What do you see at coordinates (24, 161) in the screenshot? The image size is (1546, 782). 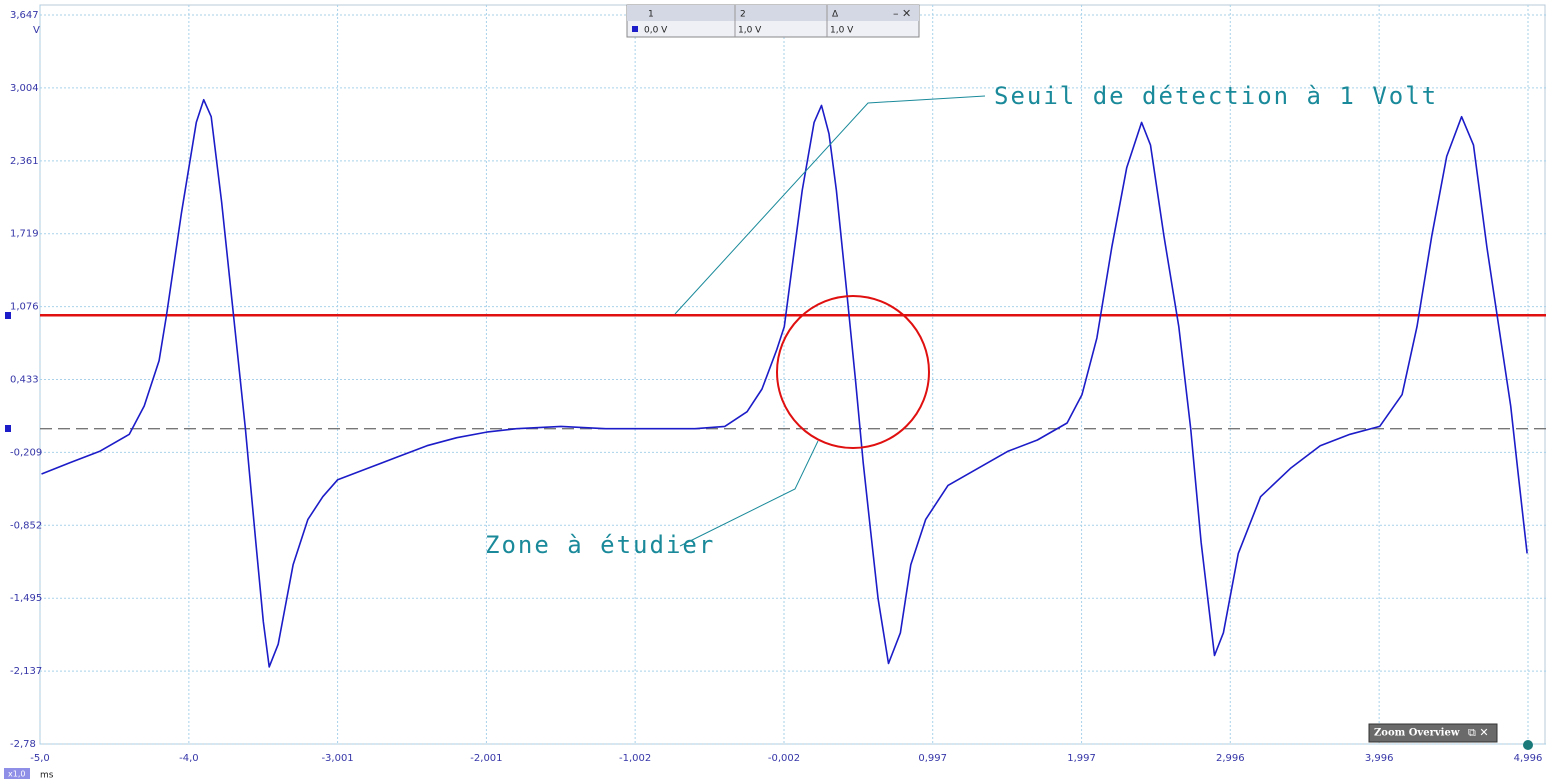 I see `y-tick-label: 2,361` at bounding box center [24, 161].